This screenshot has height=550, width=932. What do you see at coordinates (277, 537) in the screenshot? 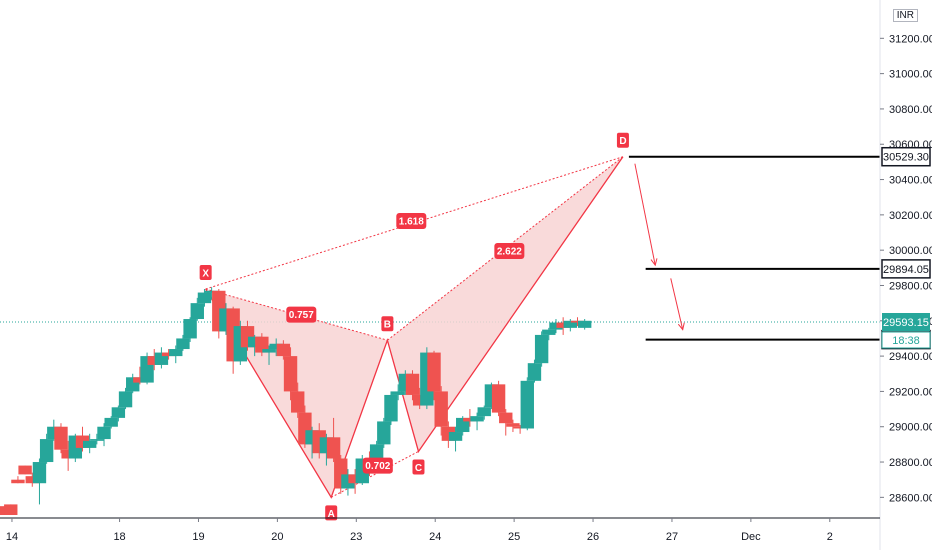
I see `x-tick-label: 20` at bounding box center [277, 537].